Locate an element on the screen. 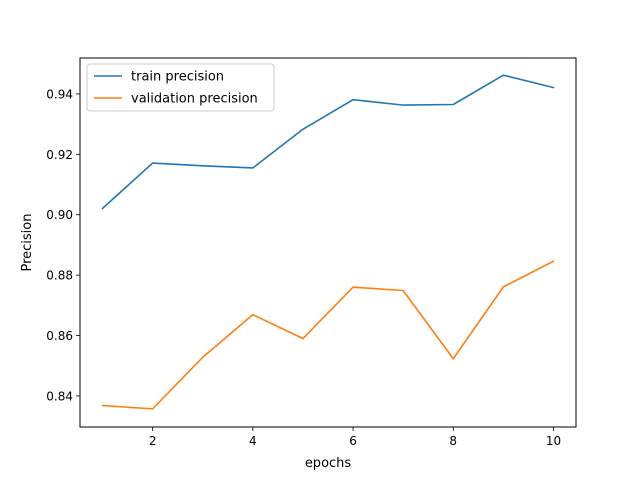 The image size is (640, 484). legend-items: train precision validation precision is located at coordinates (176, 88).